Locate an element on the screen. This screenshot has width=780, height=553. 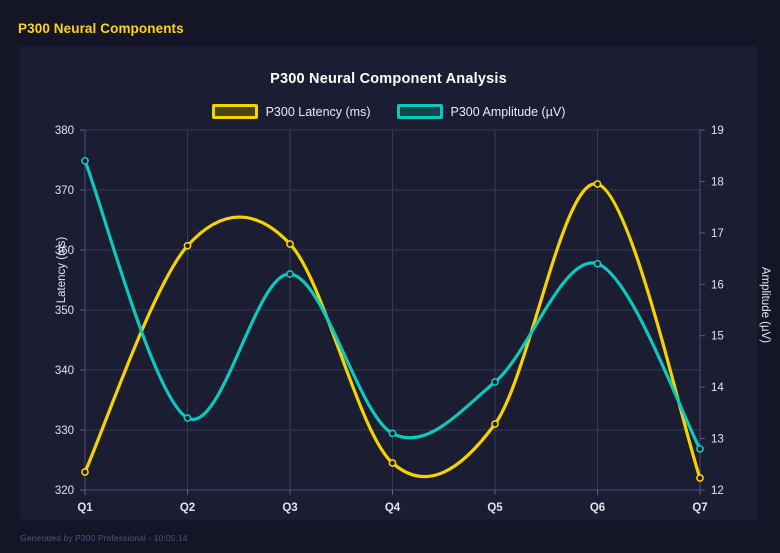
legend-swatch-latency-icon is located at coordinates (234, 111).